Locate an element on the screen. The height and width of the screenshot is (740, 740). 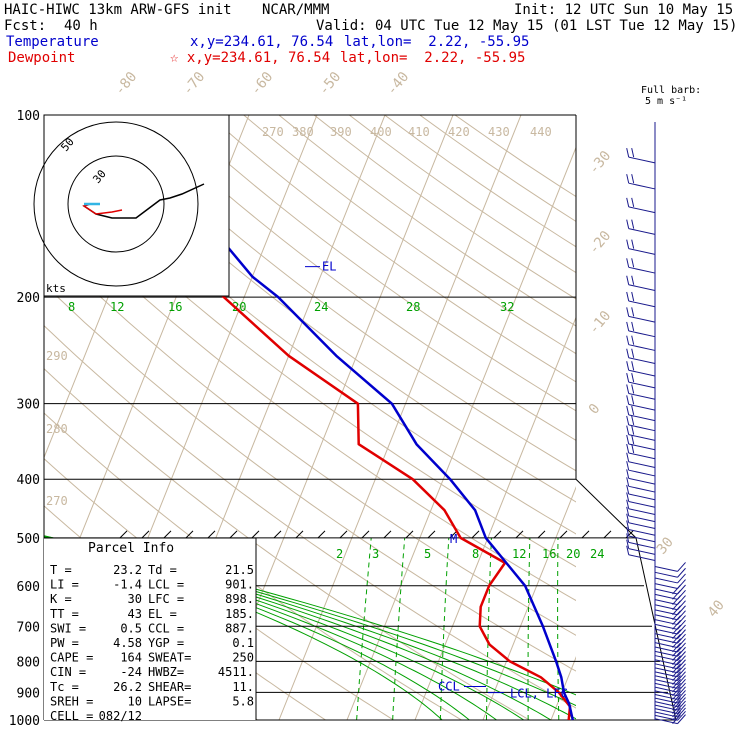
parcel-value: 901. is located at coordinates (239, 585).